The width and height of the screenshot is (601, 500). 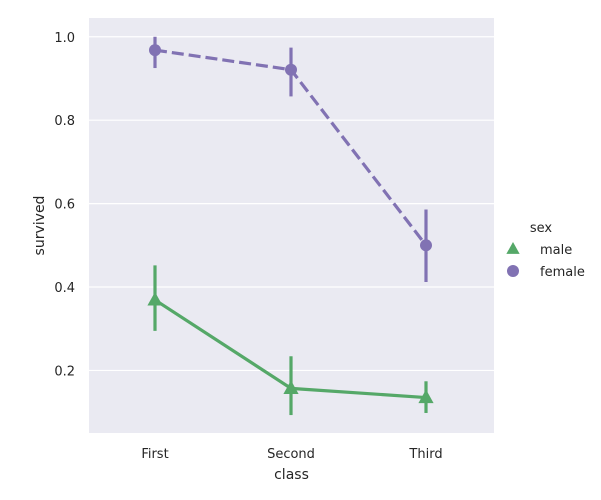 I want to click on y-tick-labels: 0.2 0.4 0.6 0.8 1.0, so click(x=64, y=205).